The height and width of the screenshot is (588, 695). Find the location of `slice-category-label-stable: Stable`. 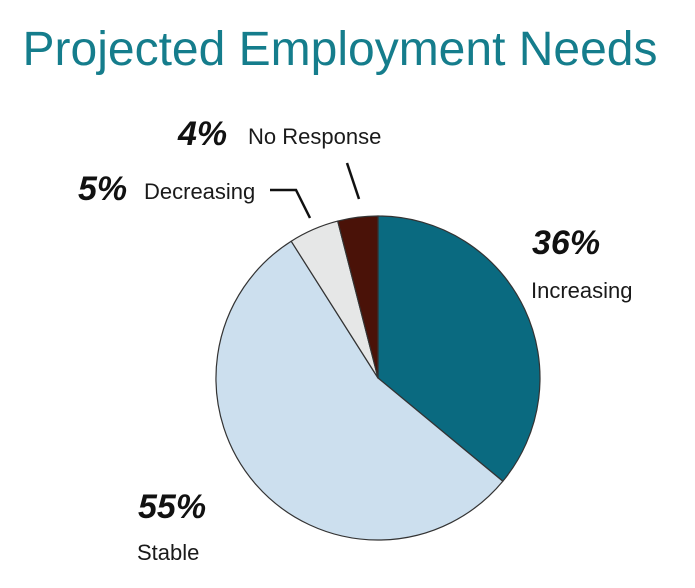

slice-category-label-stable: Stable is located at coordinates (168, 552).